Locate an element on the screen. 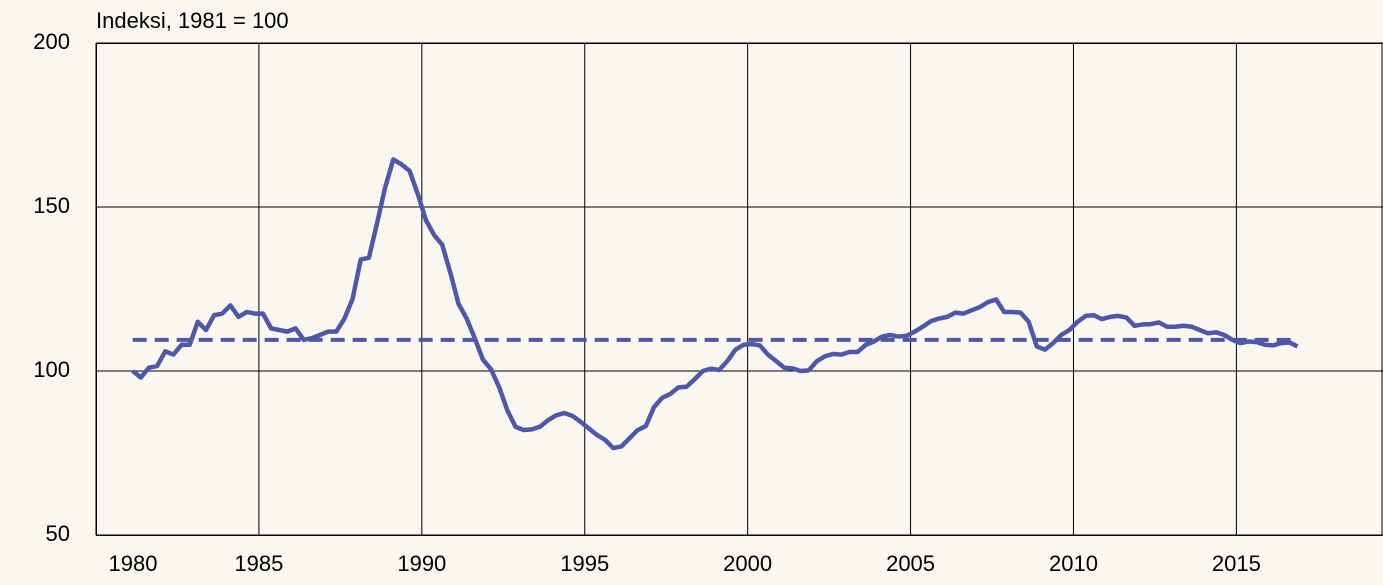 This screenshot has height=585, width=1383. x-tick-label: 2005 is located at coordinates (910, 563).